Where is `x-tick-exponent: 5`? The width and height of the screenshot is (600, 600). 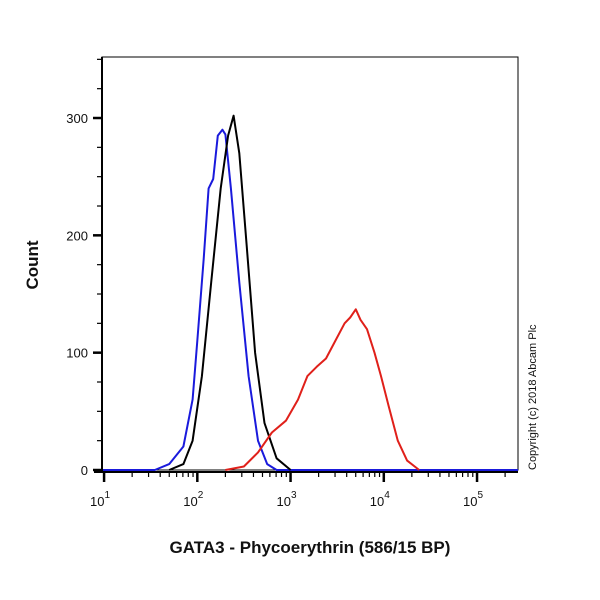
x-tick-exponent: 5 is located at coordinates (480, 495).